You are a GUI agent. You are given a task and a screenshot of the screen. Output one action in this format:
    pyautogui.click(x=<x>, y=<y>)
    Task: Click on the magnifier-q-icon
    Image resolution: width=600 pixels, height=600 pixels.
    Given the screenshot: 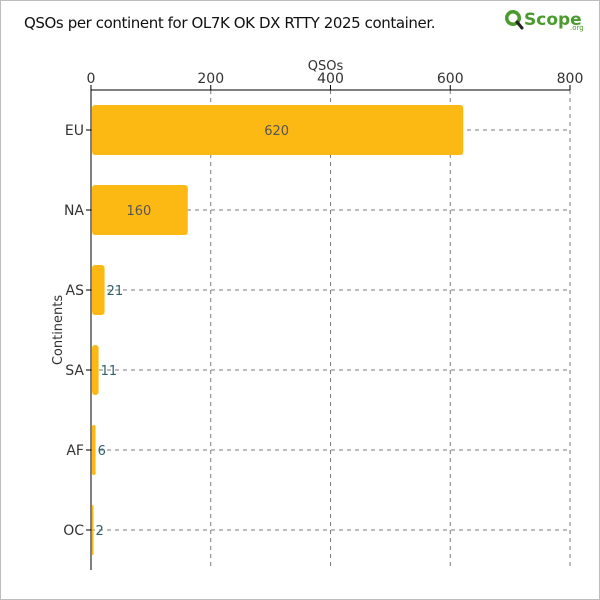 What is the action you would take?
    pyautogui.click(x=514, y=20)
    